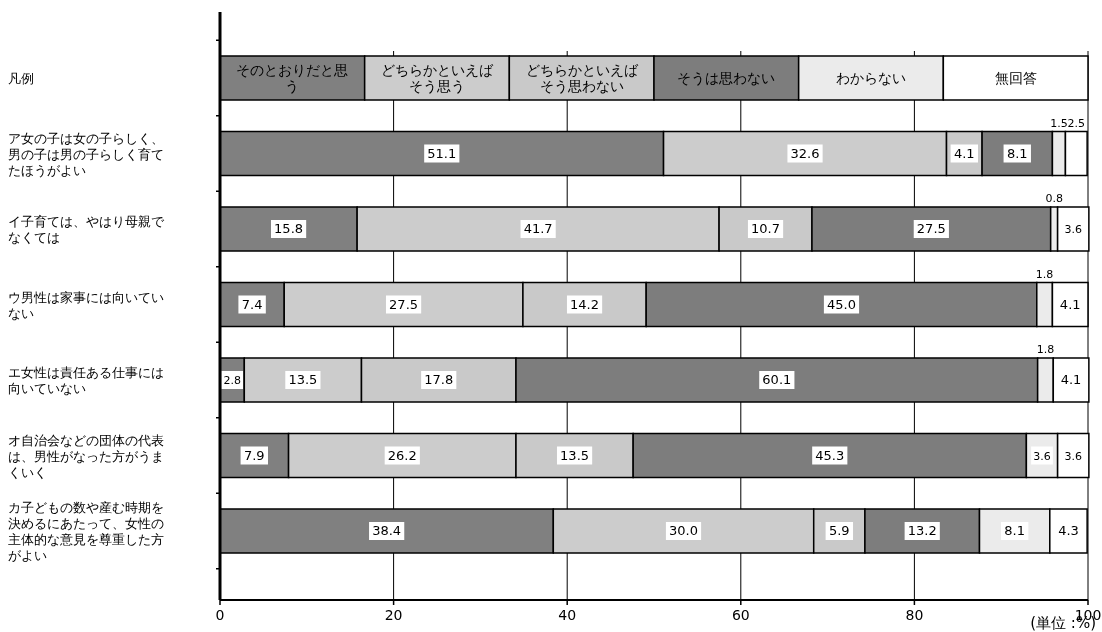 Image resolution: width=1102 pixels, height=632 pixels. Describe the element at coordinates (402, 455) in the screenshot. I see `data-label: 26.2` at that location.